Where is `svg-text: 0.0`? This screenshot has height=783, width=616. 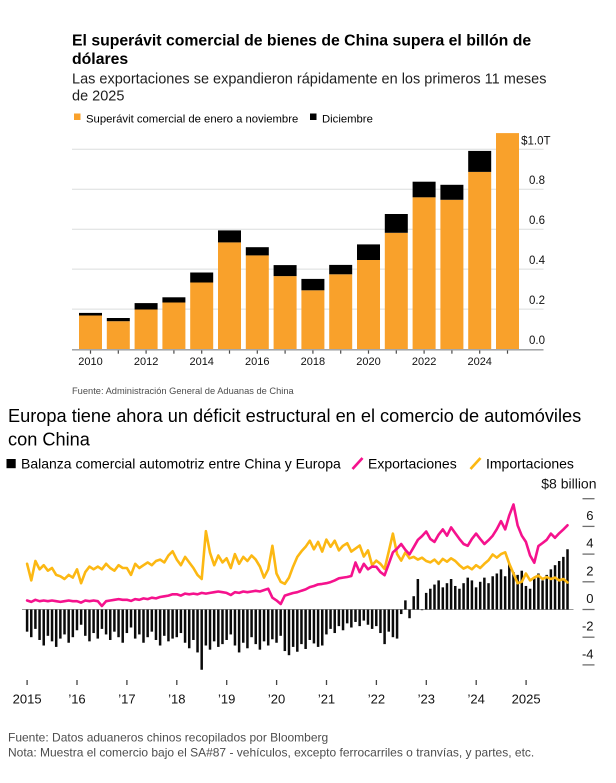
svg-text: 0.0 is located at coordinates (537, 341).